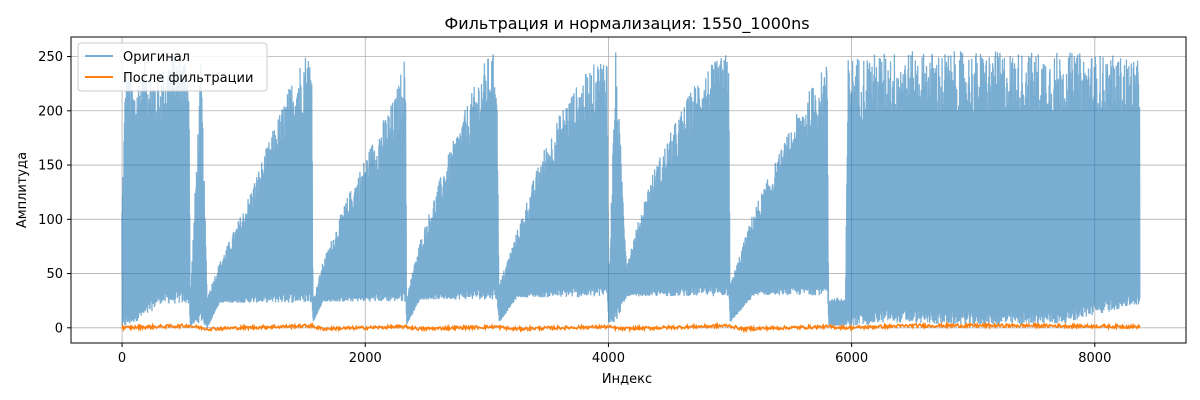 This screenshot has height=400, width=1200. I want to click on x-tick-label: 8000, so click(1094, 358).